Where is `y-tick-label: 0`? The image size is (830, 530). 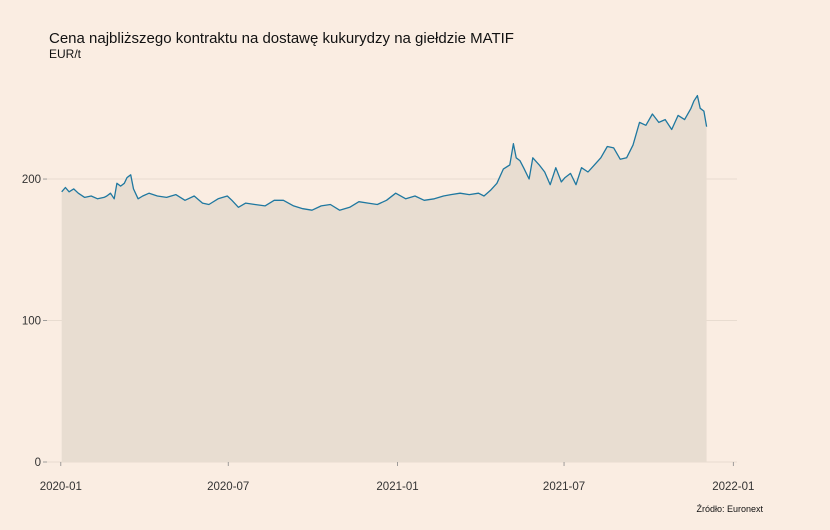 y-tick-label: 0 is located at coordinates (38, 463).